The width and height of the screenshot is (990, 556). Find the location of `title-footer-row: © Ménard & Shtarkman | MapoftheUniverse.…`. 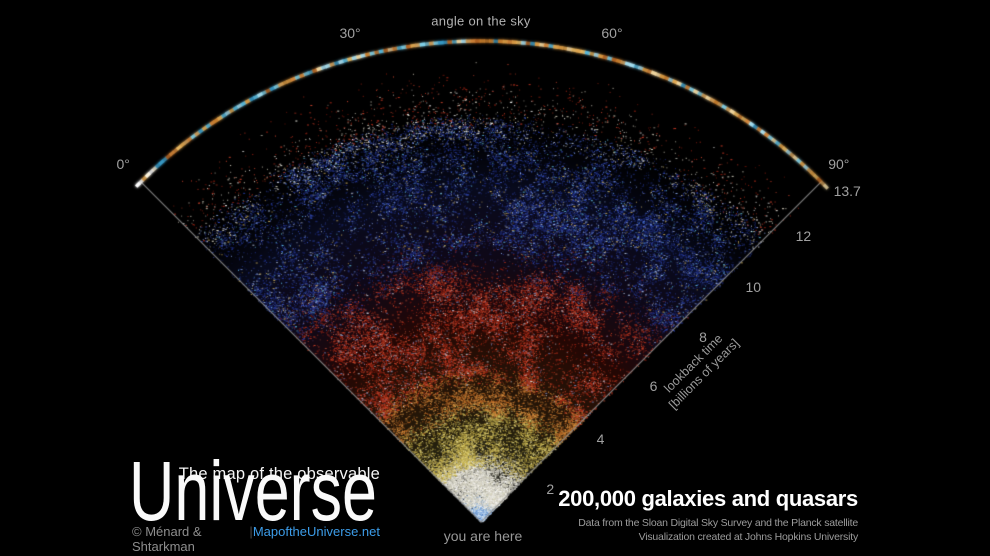

title-footer-row: © Ménard & Shtarkman | MapoftheUniverse.… is located at coordinates (256, 539).